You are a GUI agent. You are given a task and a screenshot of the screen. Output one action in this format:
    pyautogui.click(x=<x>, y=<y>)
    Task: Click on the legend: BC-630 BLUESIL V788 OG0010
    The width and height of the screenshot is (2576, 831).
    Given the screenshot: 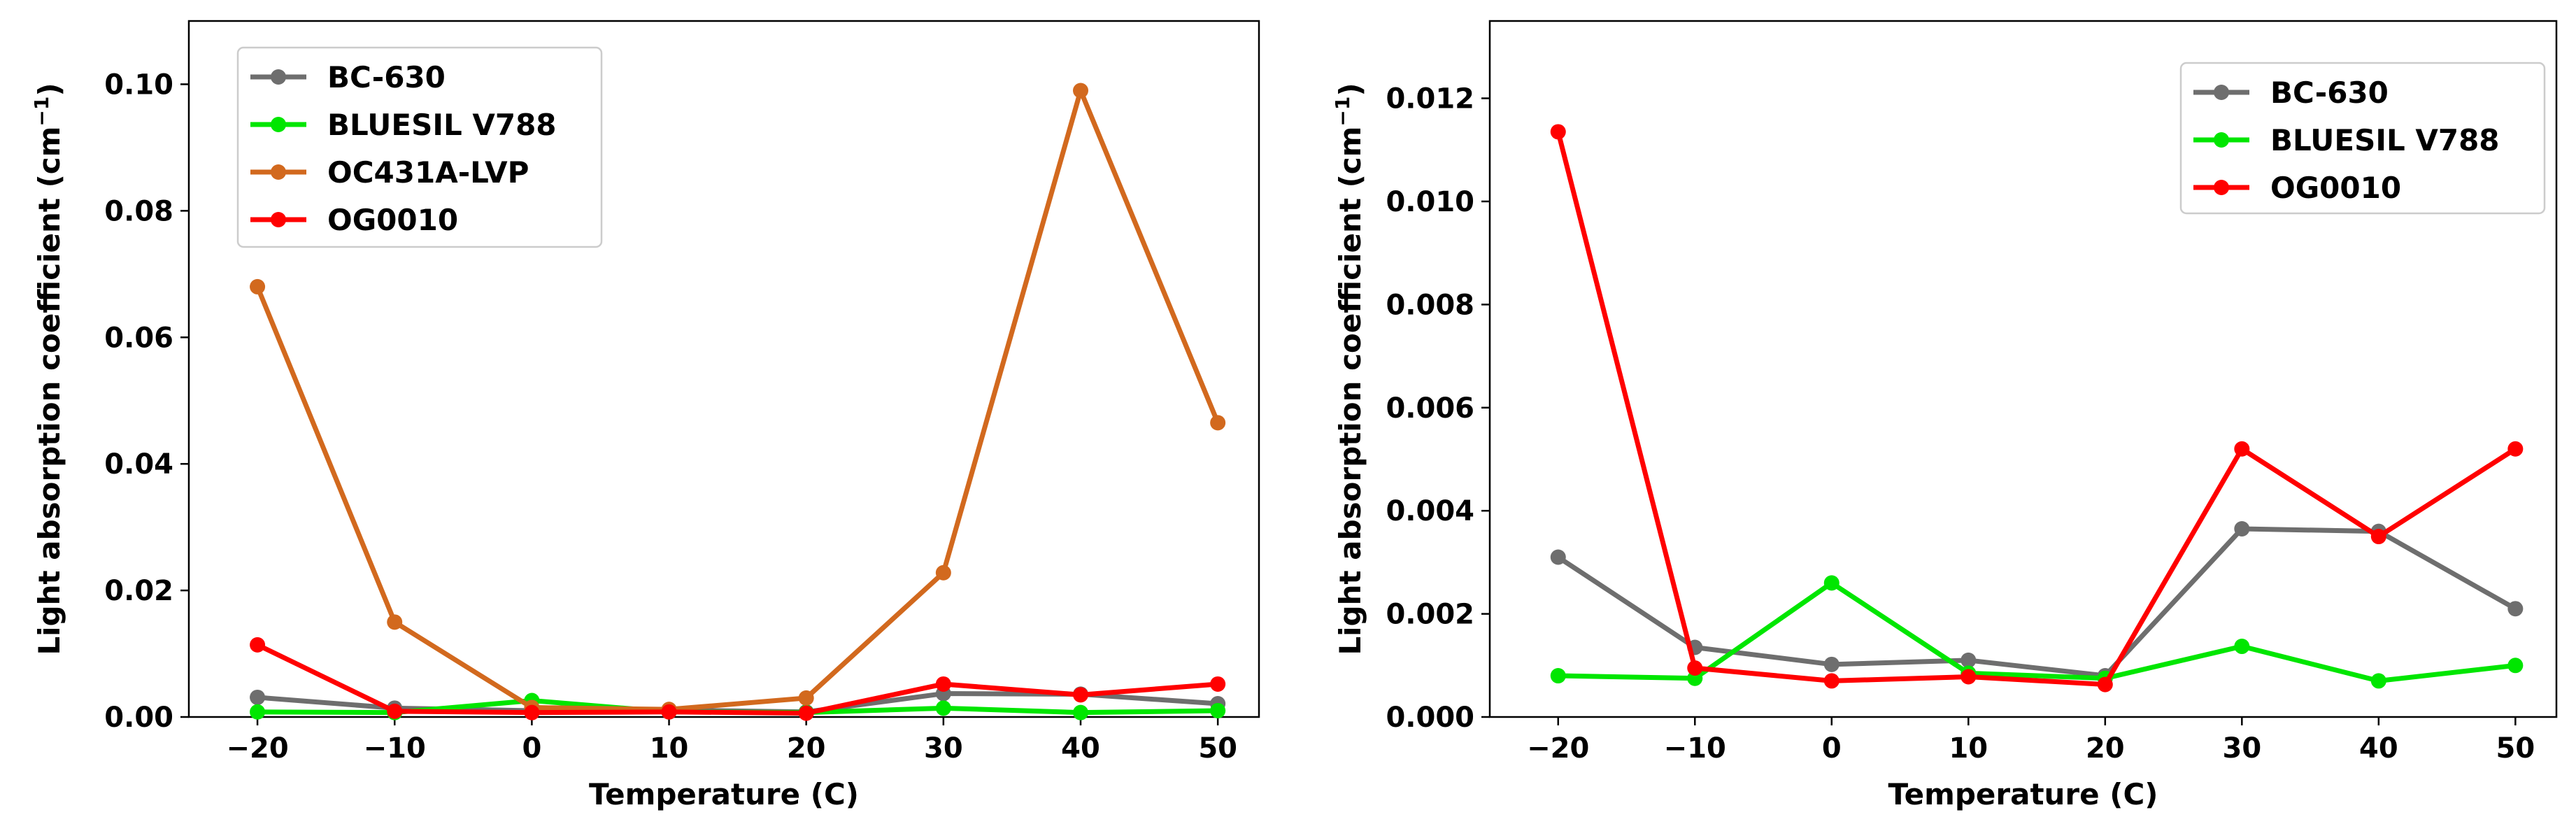 What is the action you would take?
    pyautogui.click(x=2362, y=139)
    